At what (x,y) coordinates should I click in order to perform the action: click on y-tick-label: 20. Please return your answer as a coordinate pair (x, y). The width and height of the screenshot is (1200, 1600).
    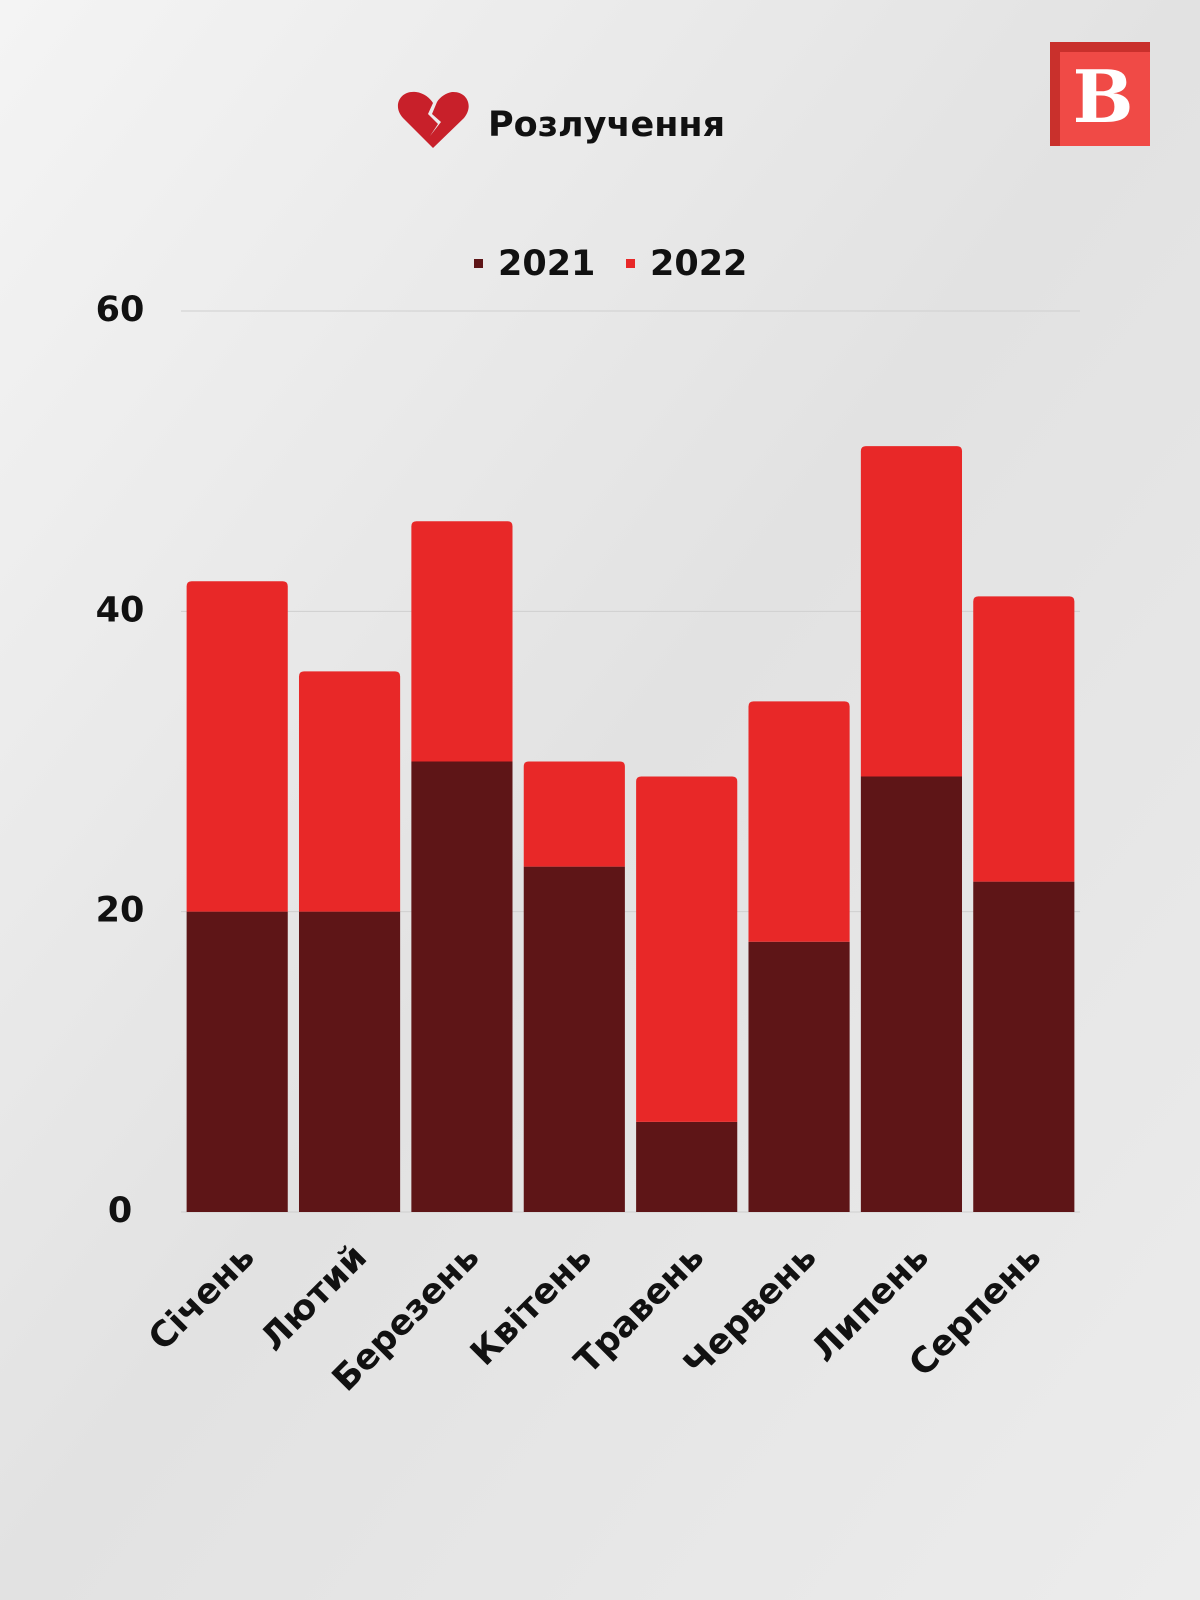
    Looking at the image, I should click on (120, 911).